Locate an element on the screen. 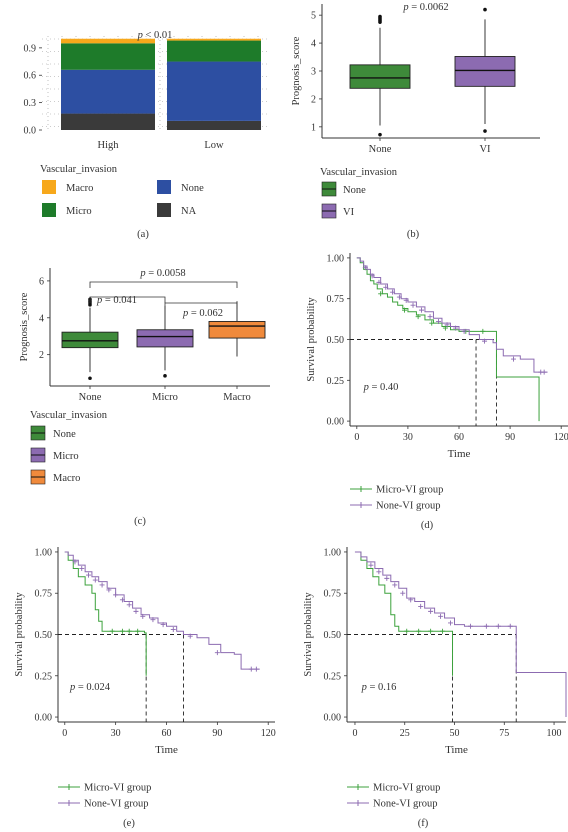  x-tick-label: 120 is located at coordinates (268, 733).